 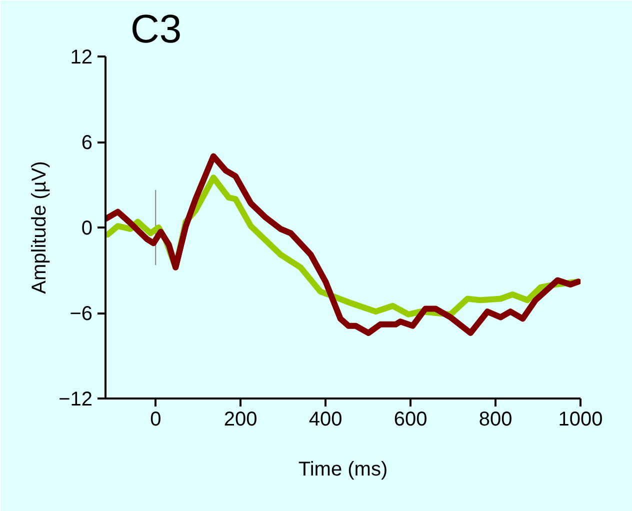 I want to click on y-tick-label: 6, so click(x=86, y=143).